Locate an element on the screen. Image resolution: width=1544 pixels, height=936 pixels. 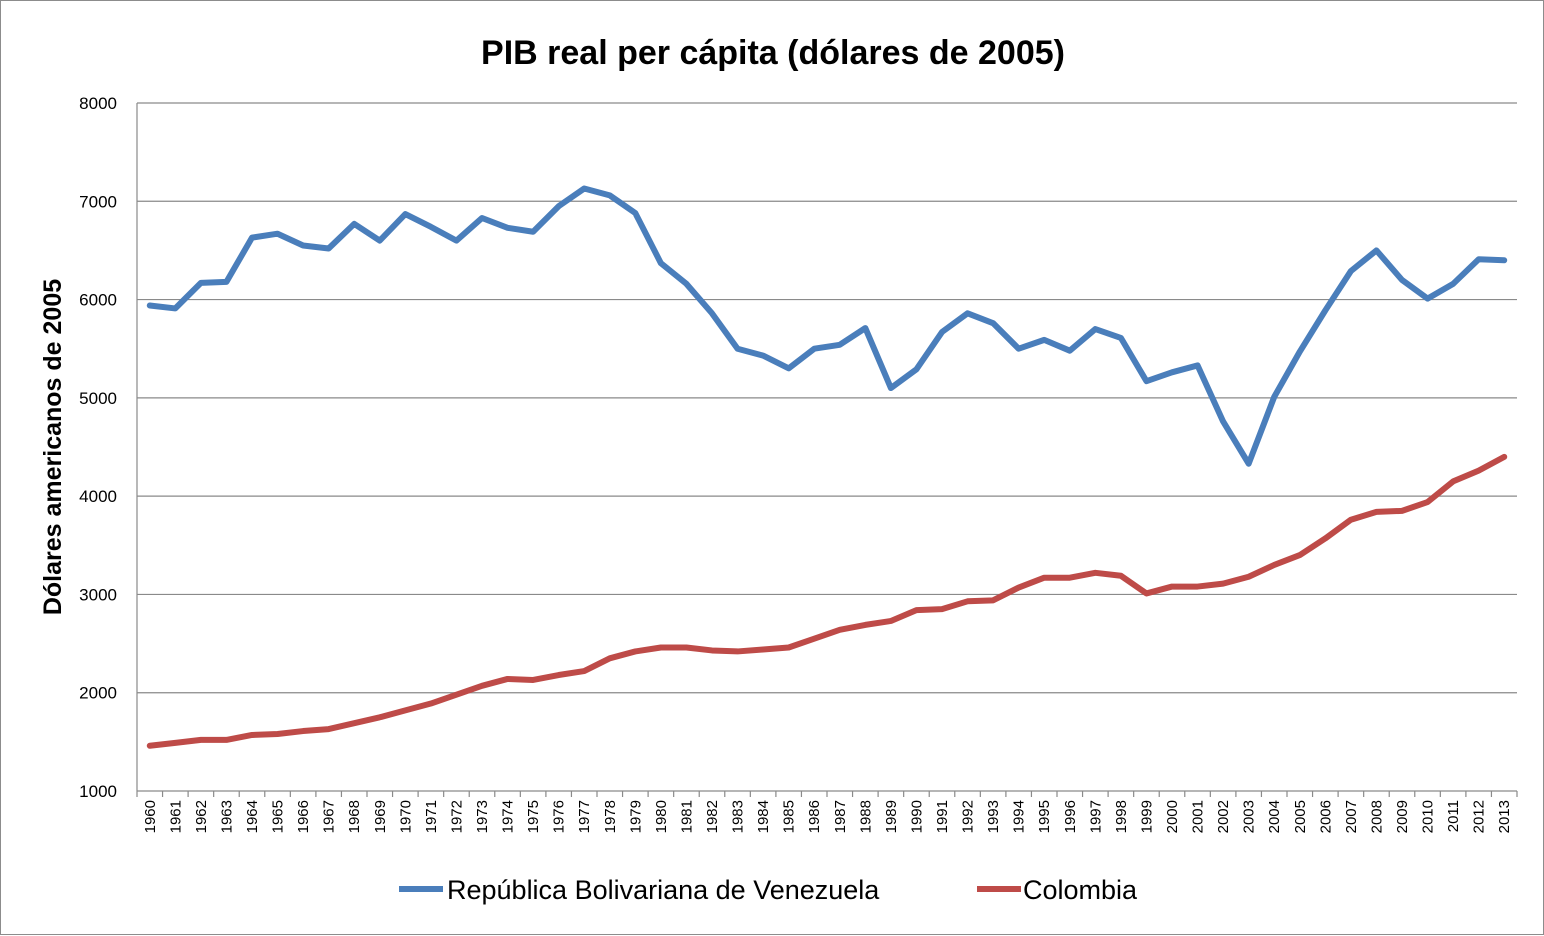
x-tick-label: 1984 is located at coordinates (763, 816).